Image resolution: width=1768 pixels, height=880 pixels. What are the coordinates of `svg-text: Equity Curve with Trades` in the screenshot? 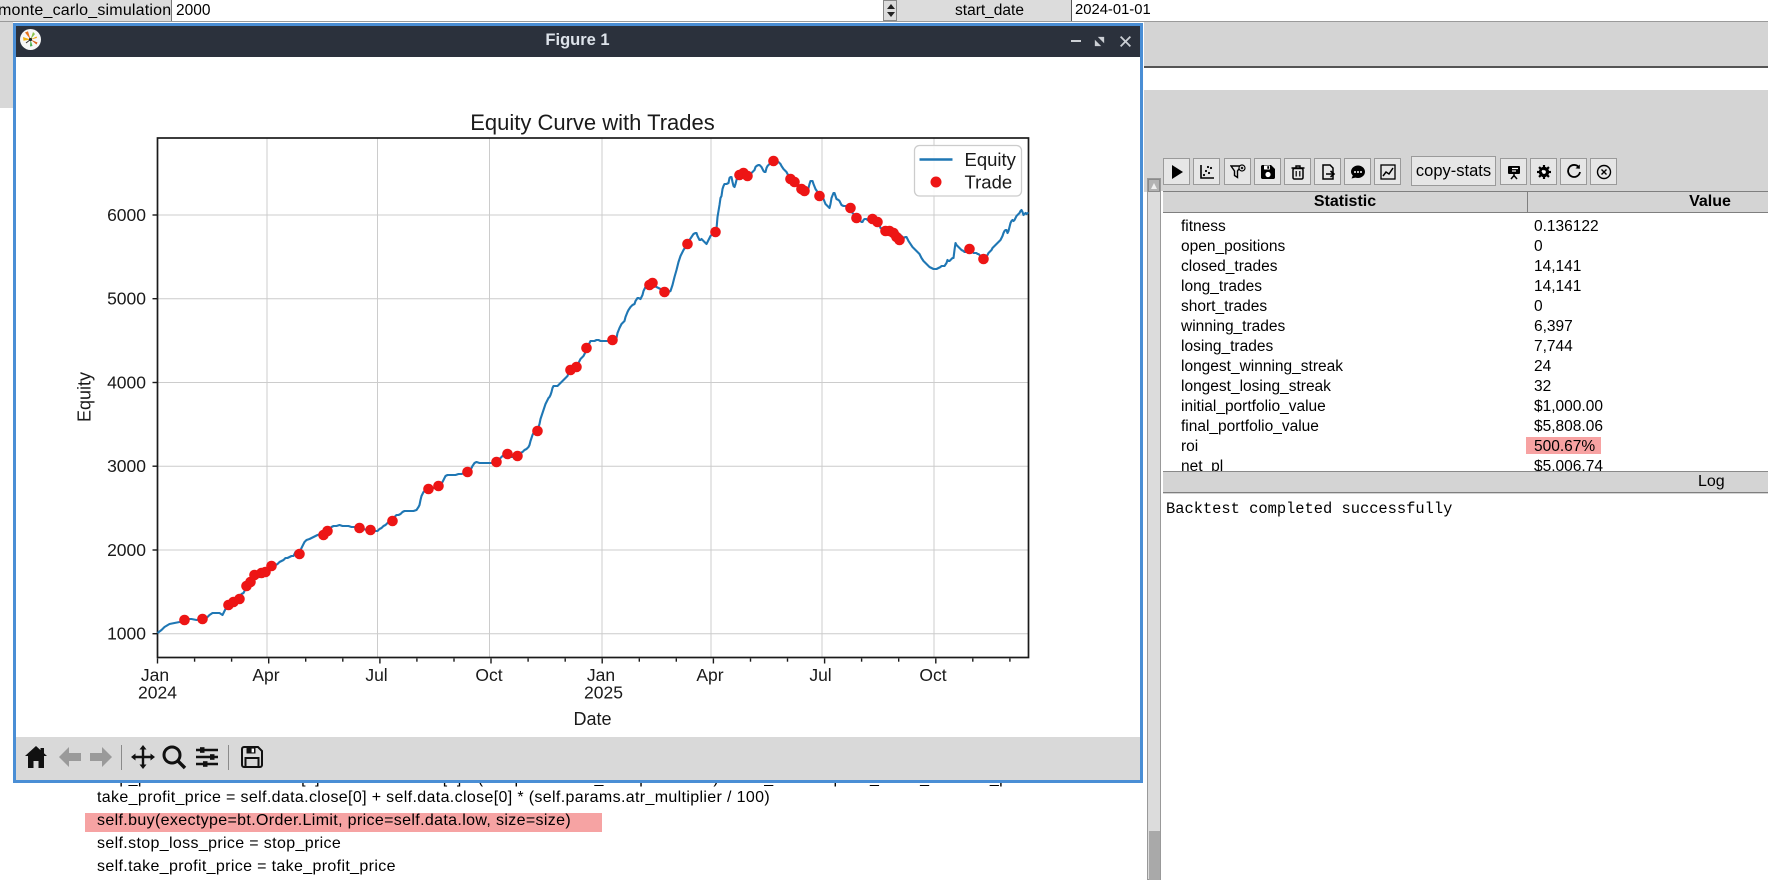 It's located at (592, 122).